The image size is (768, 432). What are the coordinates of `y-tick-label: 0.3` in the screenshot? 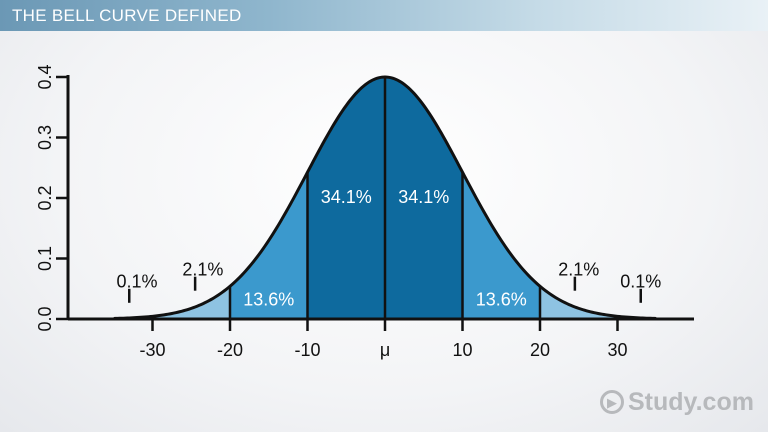 It's located at (45, 137).